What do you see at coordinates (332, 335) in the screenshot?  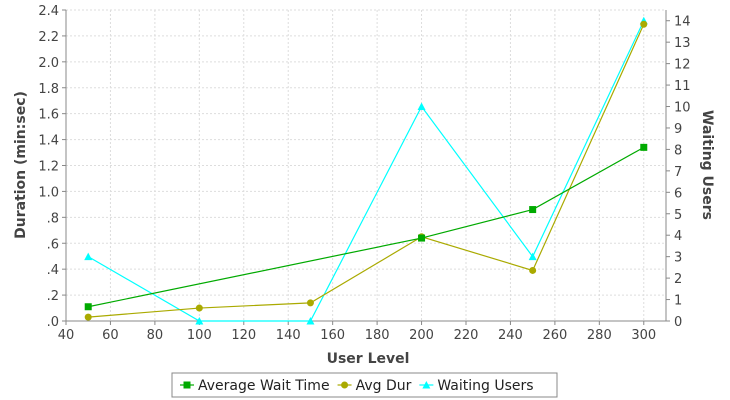 I see `x-tick-label: 160` at bounding box center [332, 335].